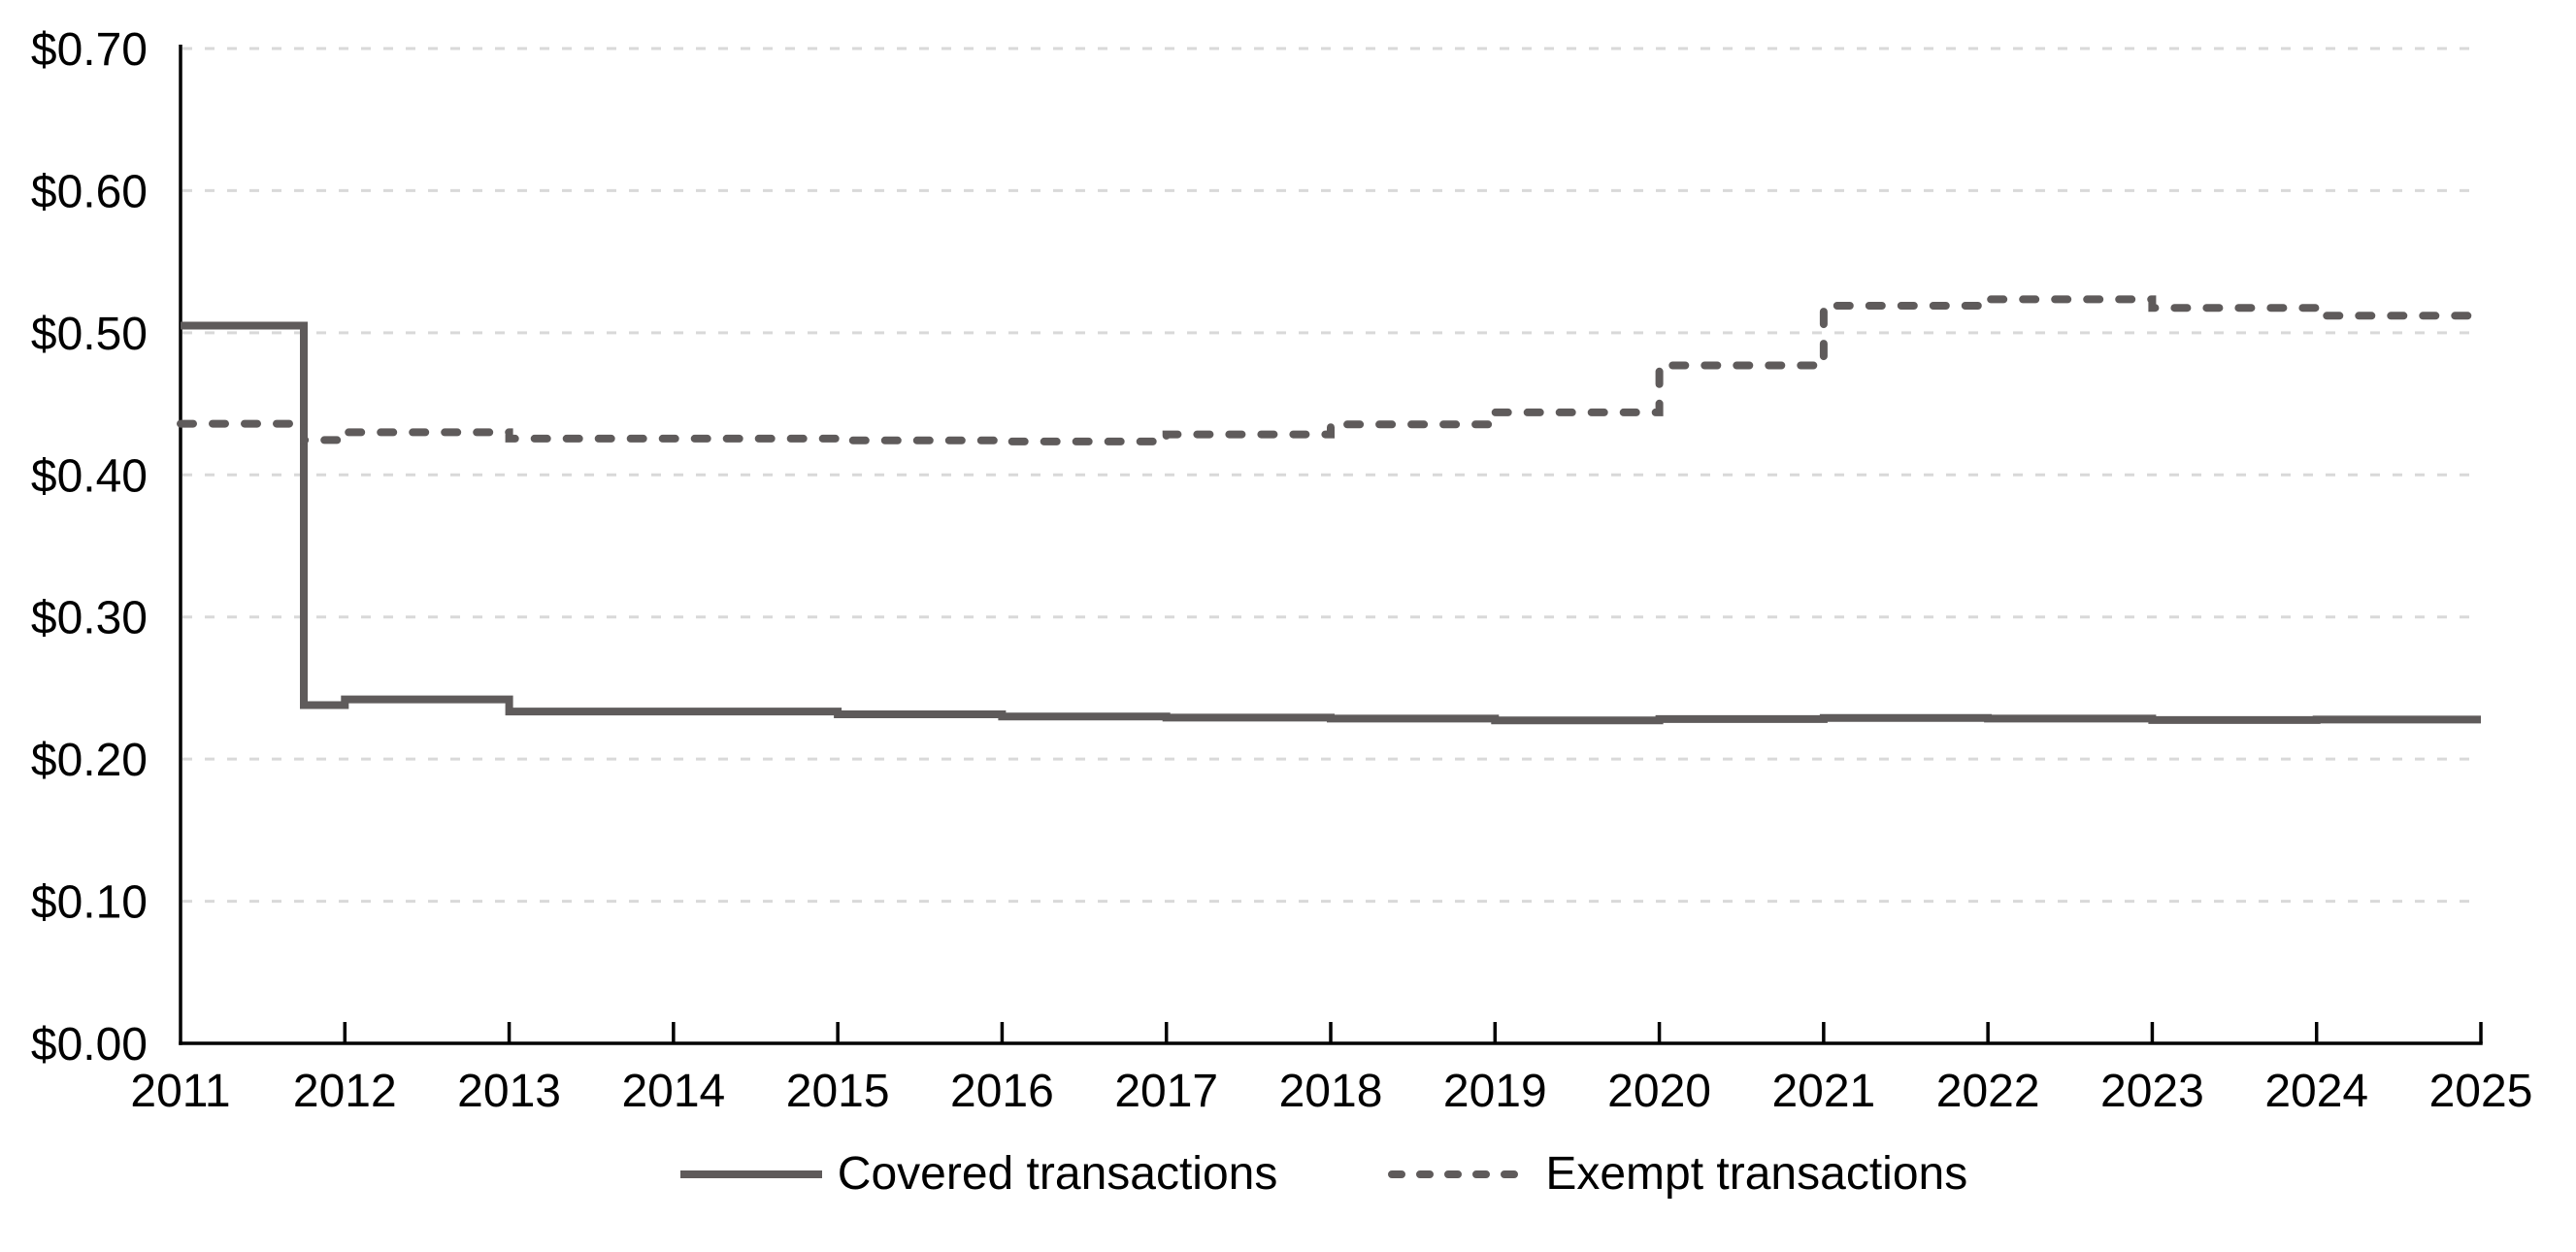 Image resolution: width=2576 pixels, height=1252 pixels. I want to click on x-tick-label: 2017, so click(1166, 1091).